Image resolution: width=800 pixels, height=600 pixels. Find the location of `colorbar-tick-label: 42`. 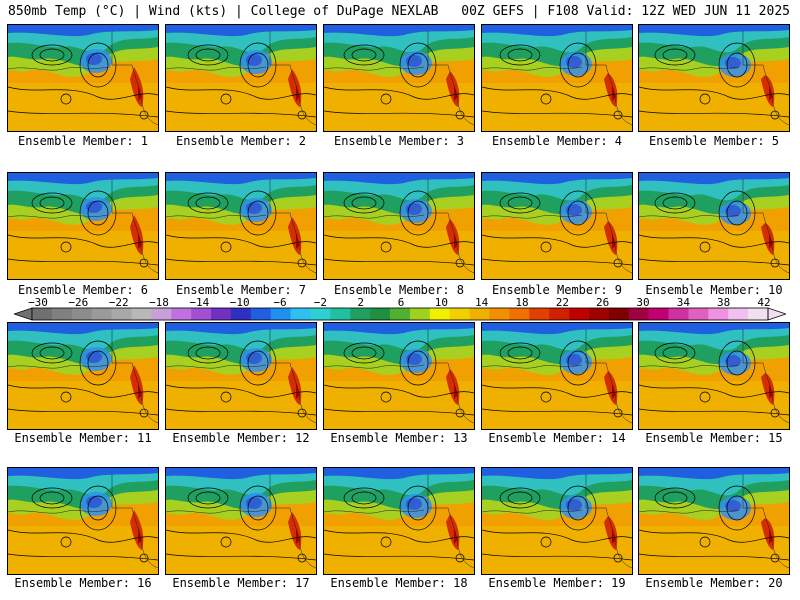

colorbar-tick-label: 42 is located at coordinates (764, 302).